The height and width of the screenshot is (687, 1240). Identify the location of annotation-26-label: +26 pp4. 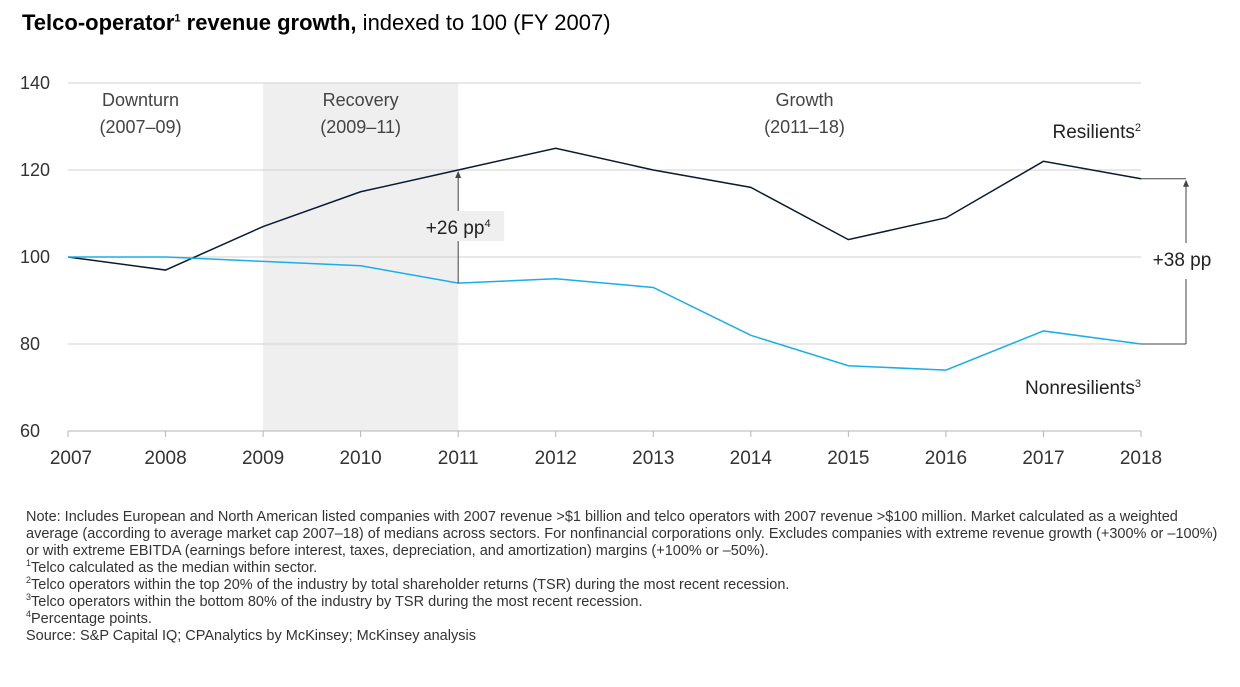
(458, 228).